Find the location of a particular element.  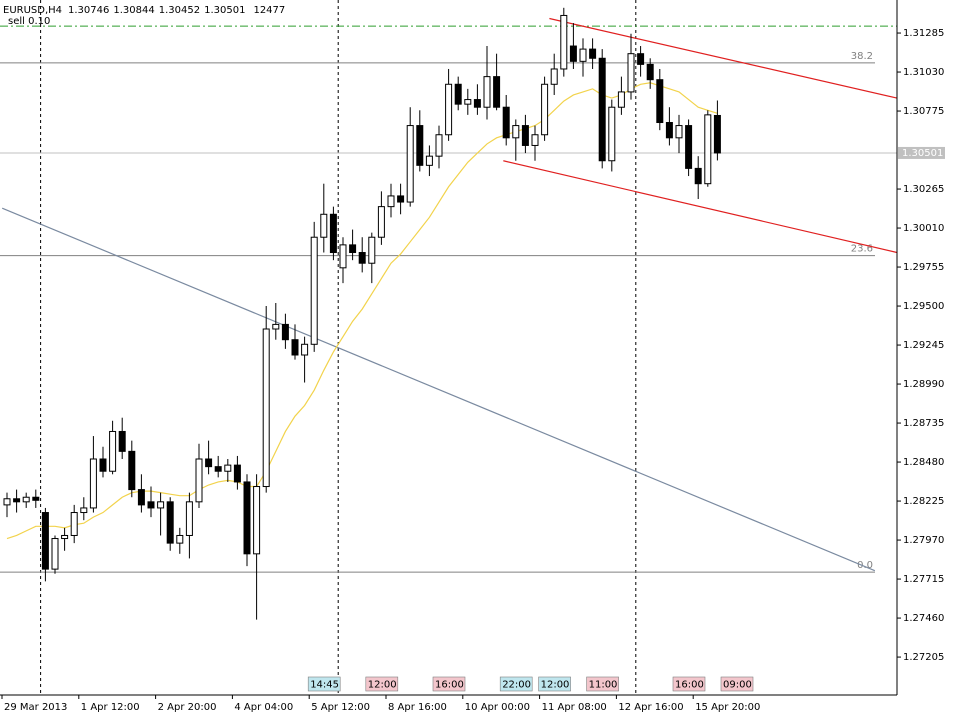

y-tick-label: 1.29500 is located at coordinates (923, 306).